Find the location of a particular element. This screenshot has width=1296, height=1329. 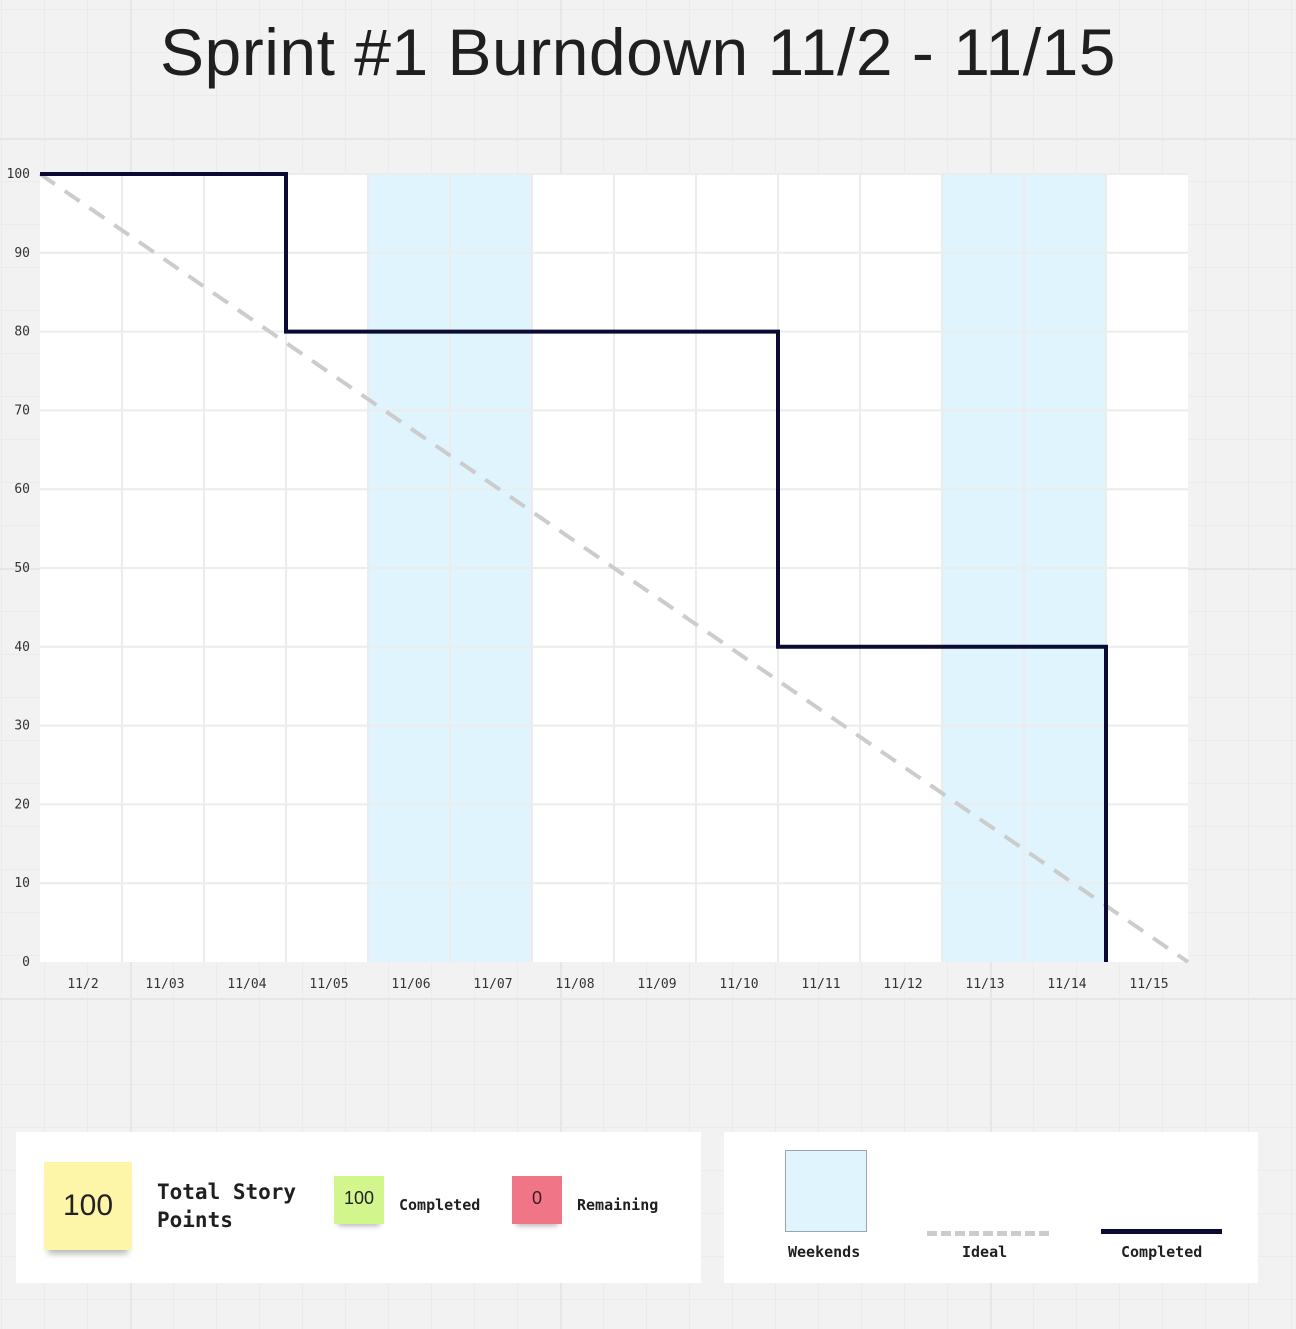

x-tick-label: 11/10 is located at coordinates (738, 984).